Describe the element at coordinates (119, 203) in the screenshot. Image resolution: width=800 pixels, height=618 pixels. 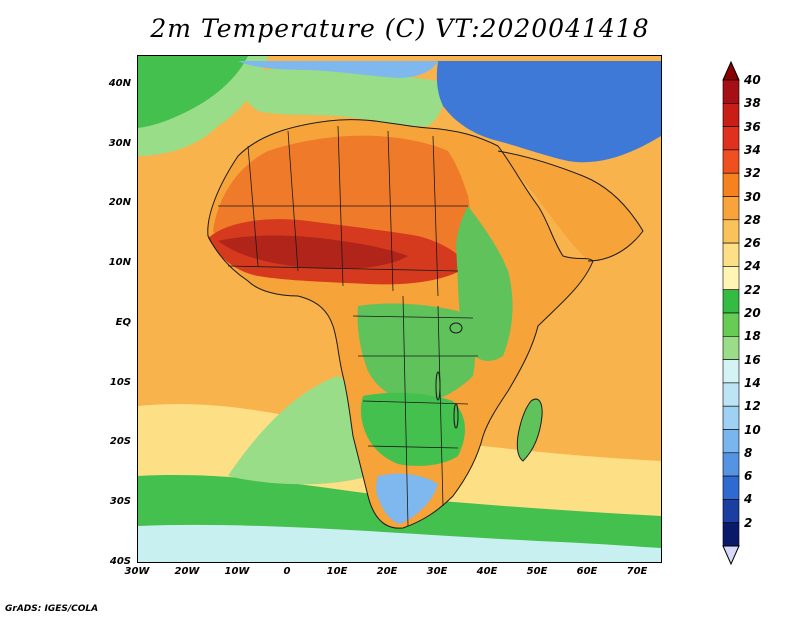
I see `lat-label: 20N` at that location.